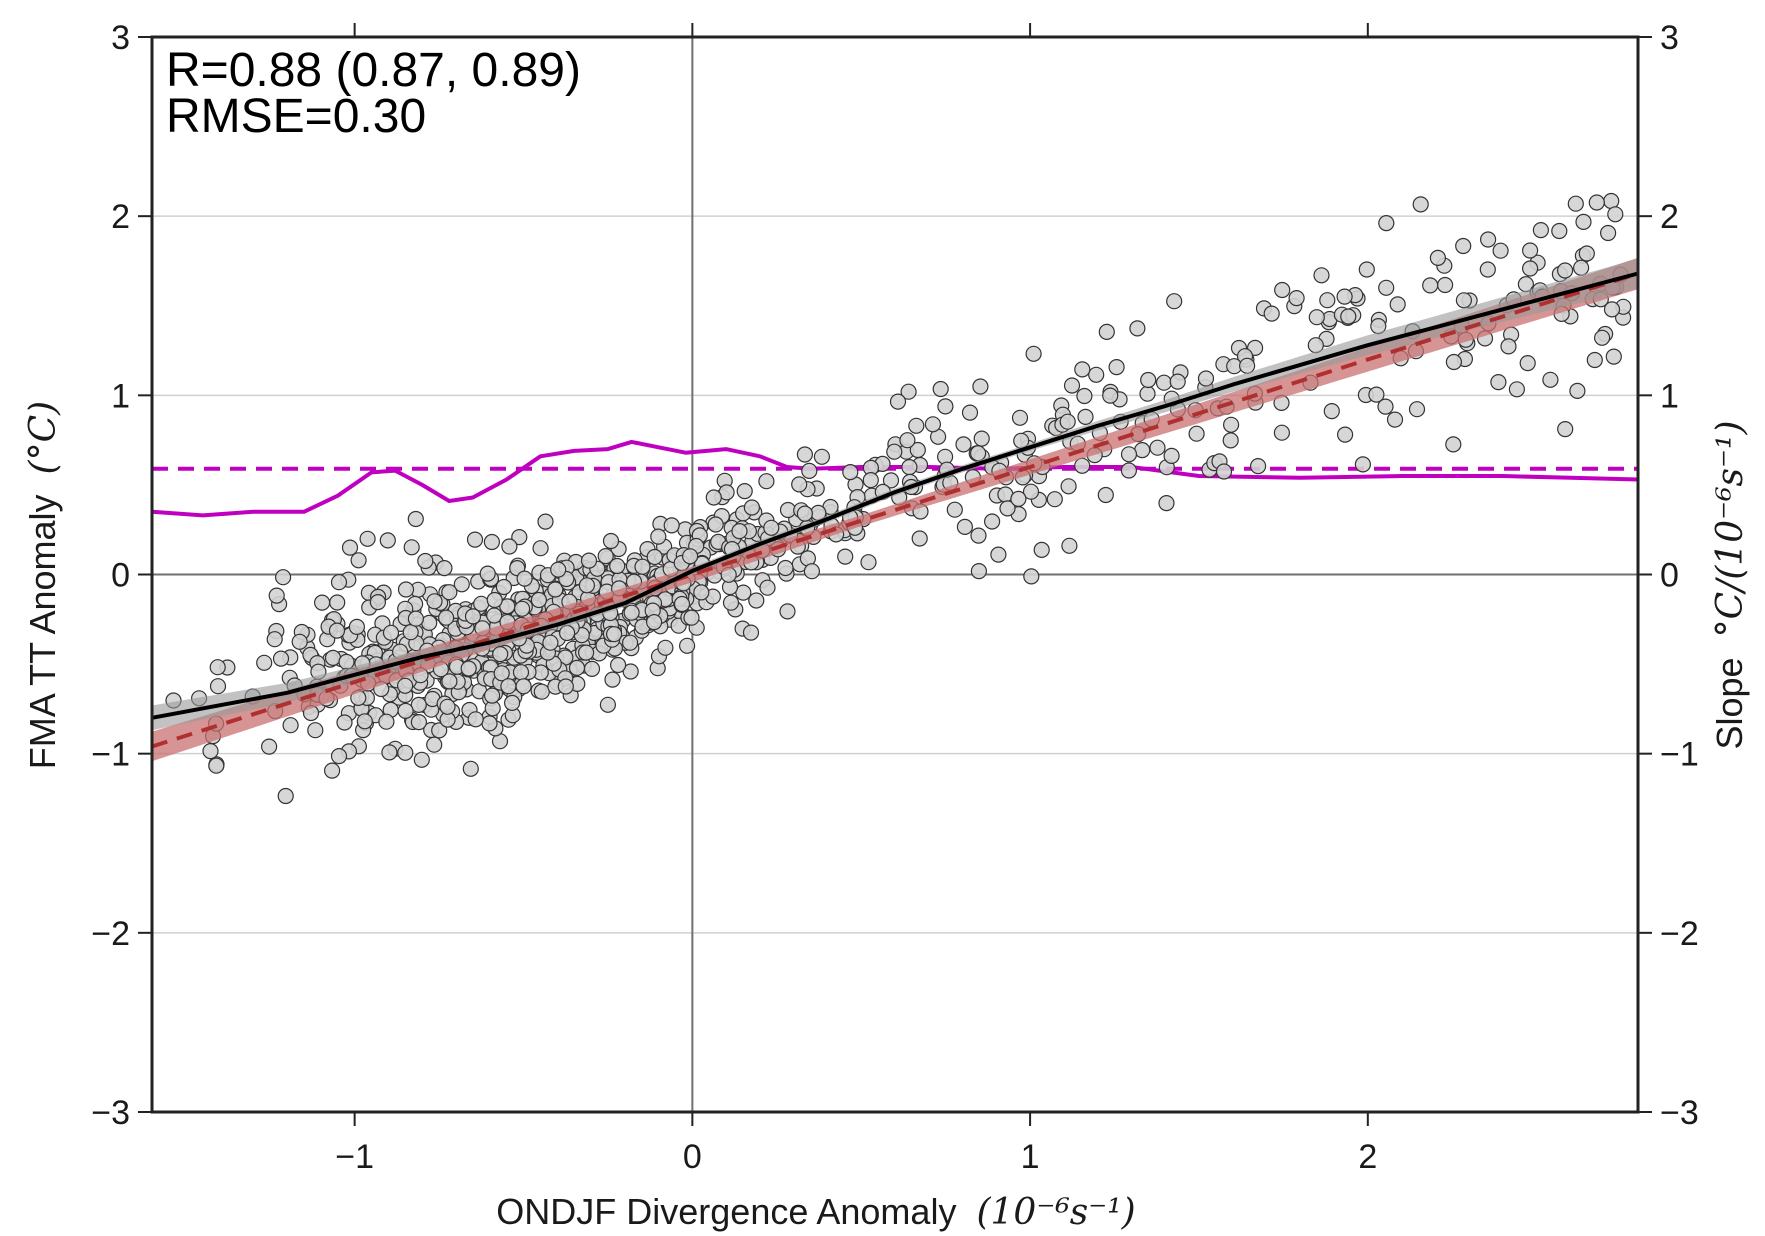 This screenshot has width=1765, height=1236. I want to click on y-tick-label: 0, so click(120, 576).